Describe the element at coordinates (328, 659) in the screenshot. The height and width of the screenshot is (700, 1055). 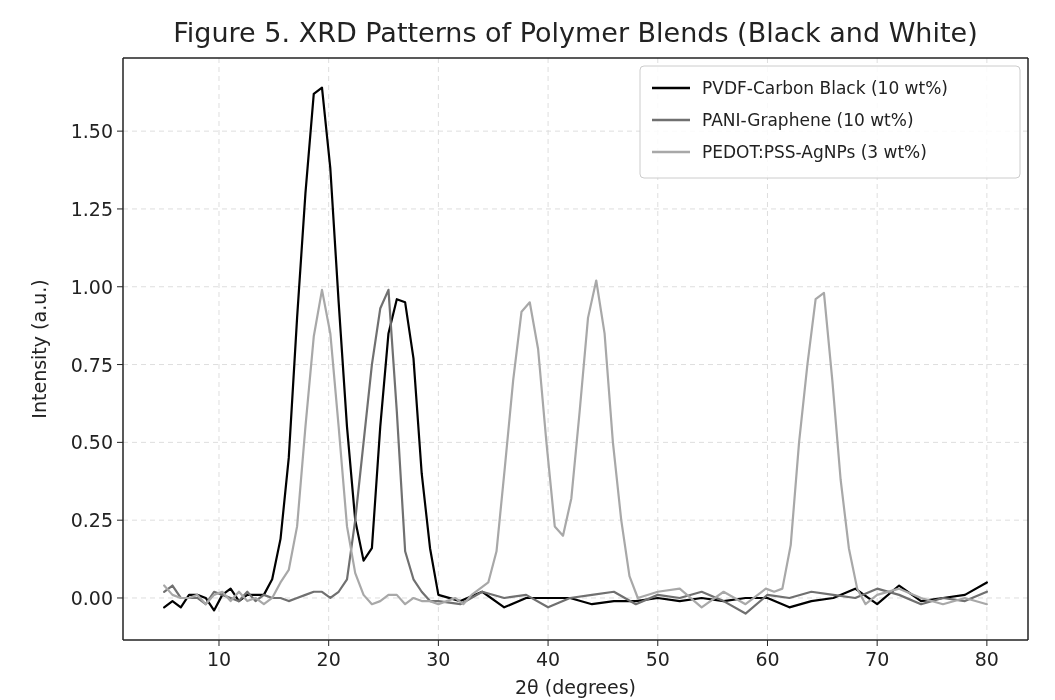
I see `x-tick-label: 20` at that location.